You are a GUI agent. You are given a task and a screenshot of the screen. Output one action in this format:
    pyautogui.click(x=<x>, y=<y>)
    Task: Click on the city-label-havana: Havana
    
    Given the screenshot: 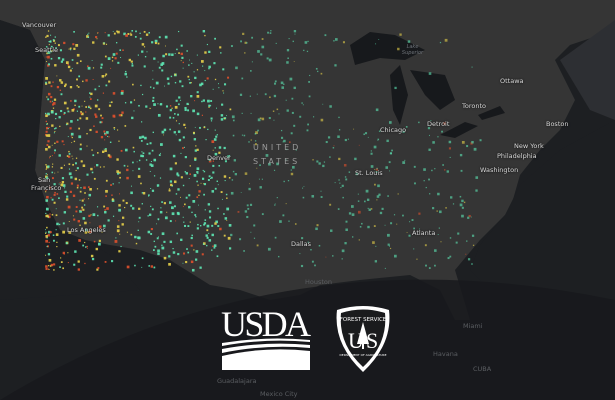 What is the action you would take?
    pyautogui.click(x=445, y=354)
    